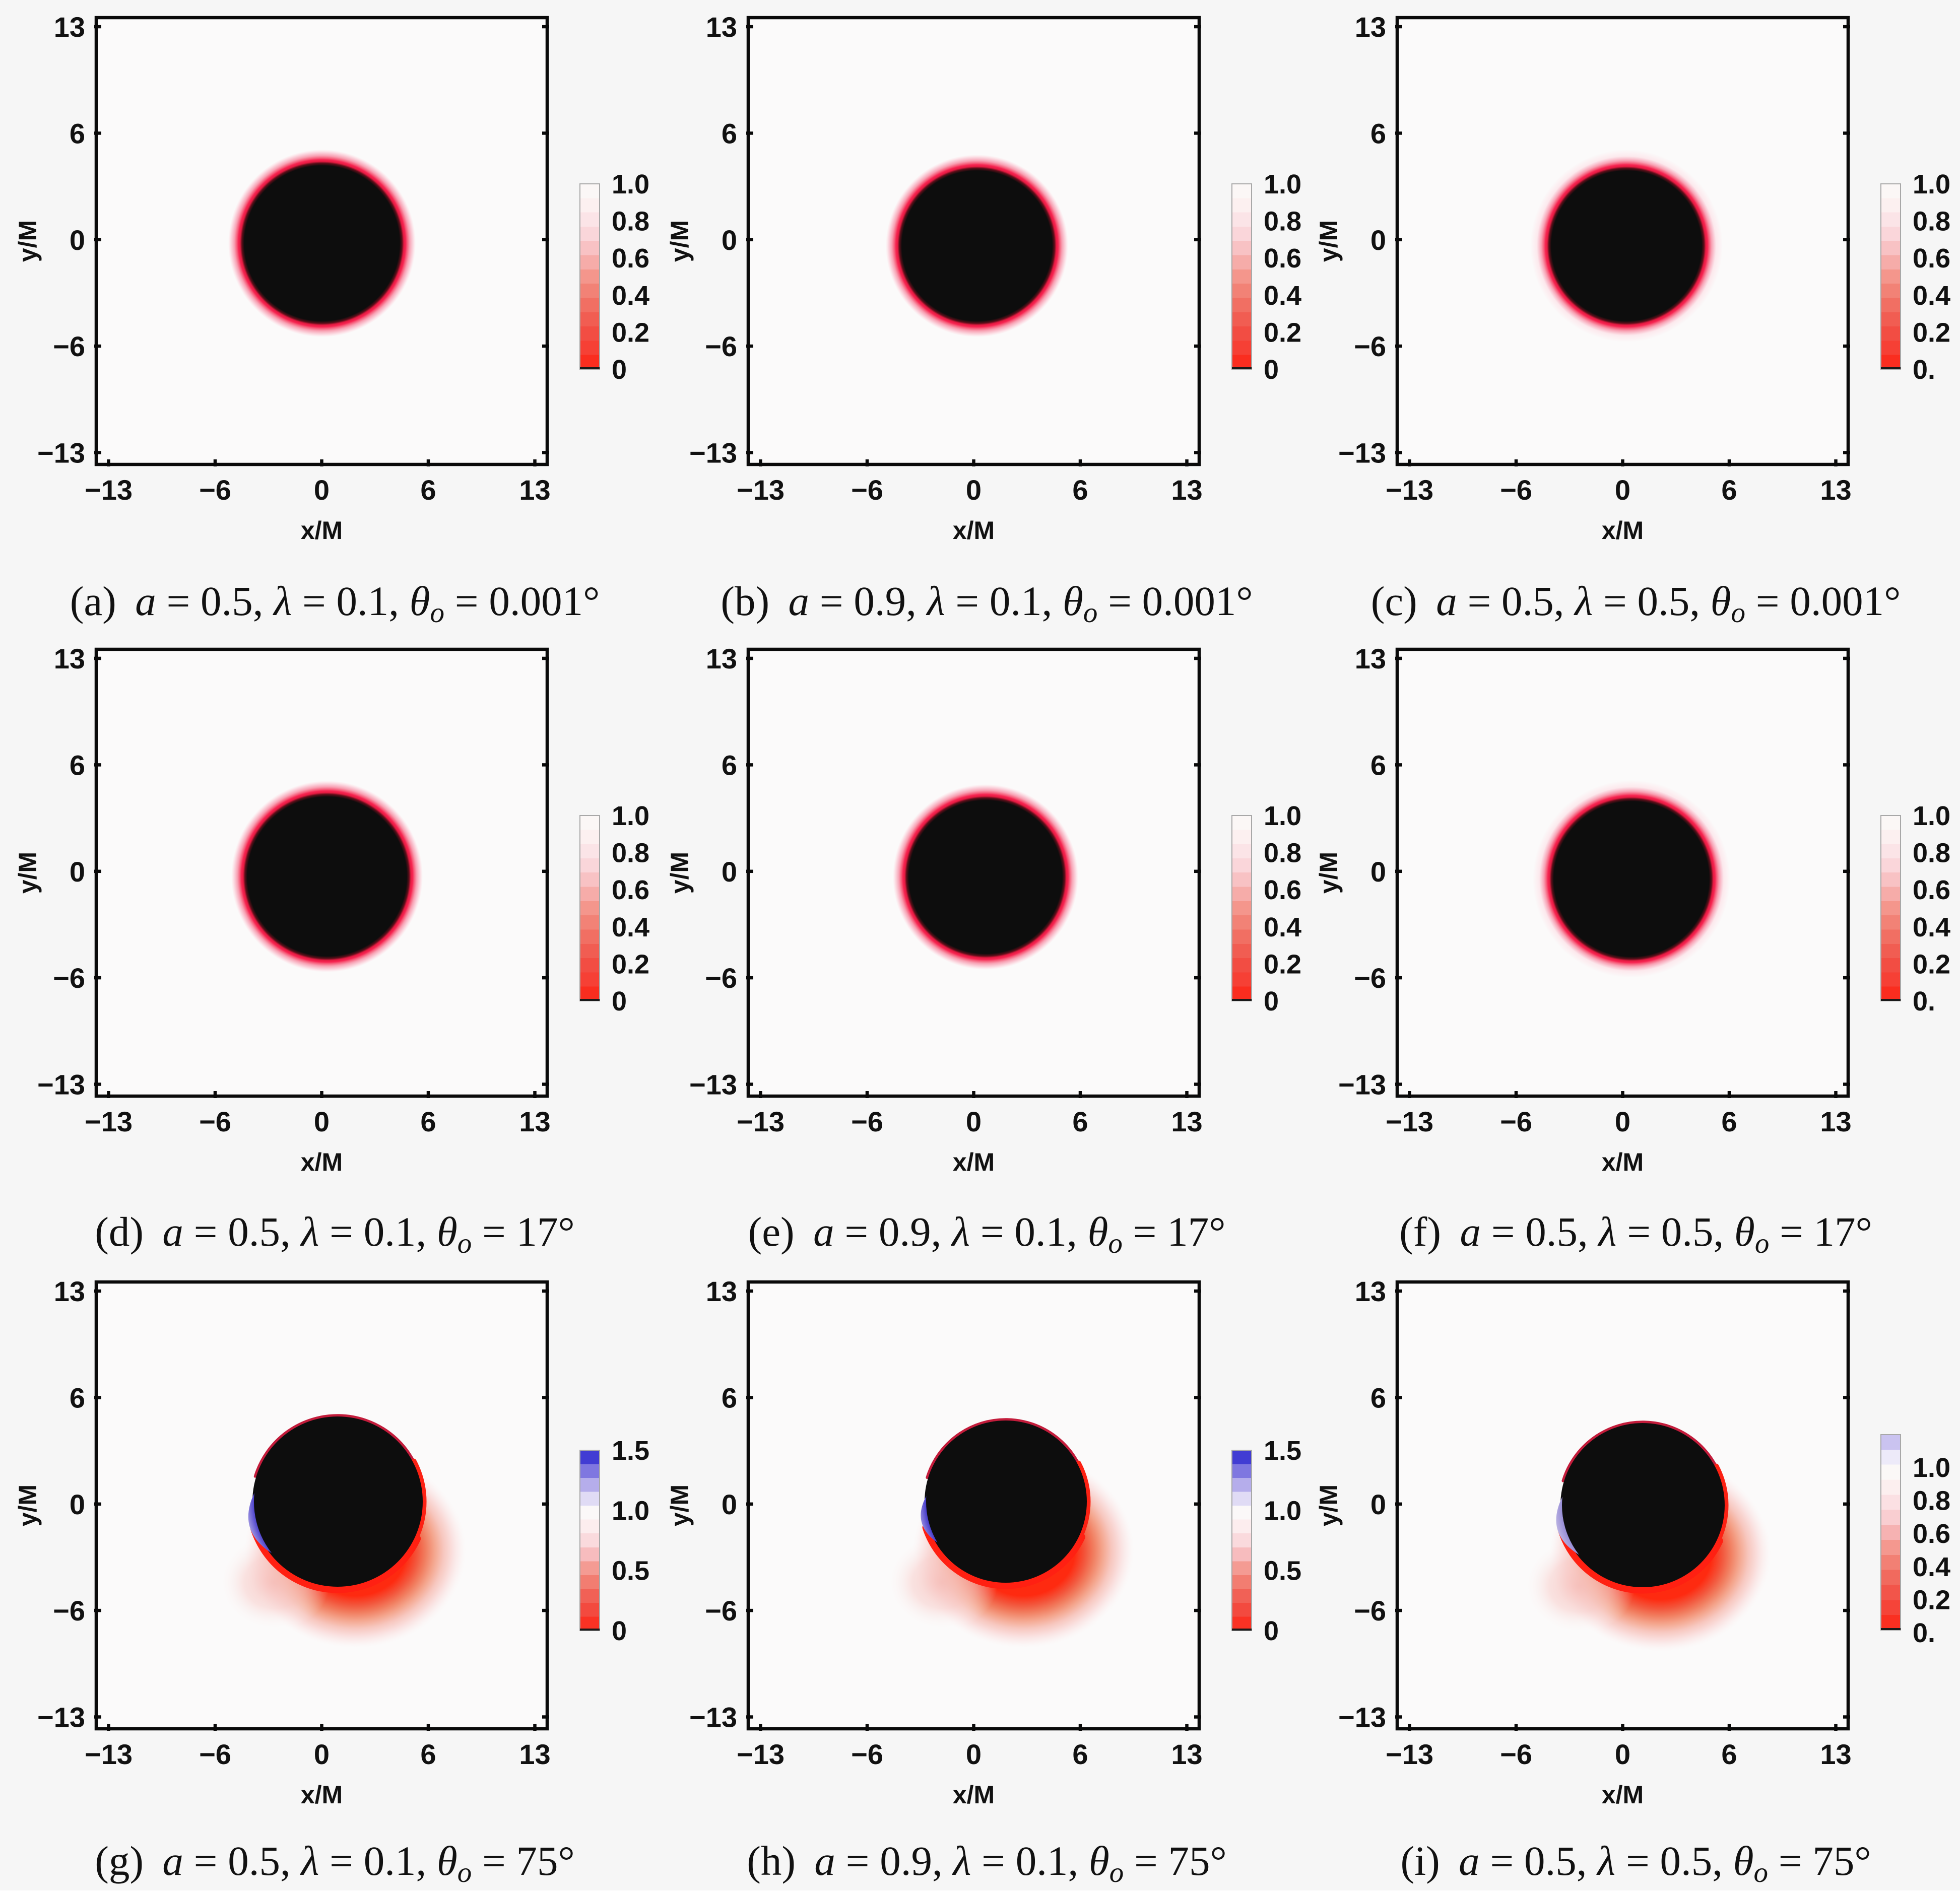 The width and height of the screenshot is (1960, 1893). I want to click on svg-text:(d) a = 0.5, λ = 0.1, θo = 17: (d) a = 0.5, λ = 0.1, θo = 17°, so click(335, 1233).